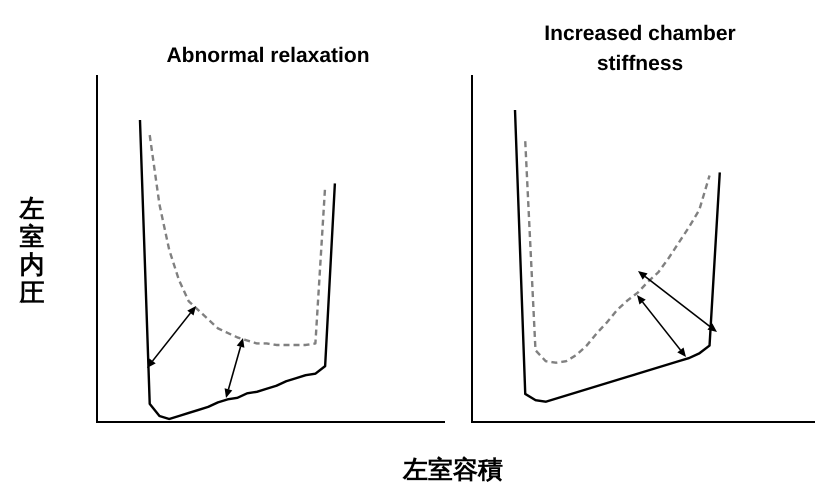 Image resolution: width=826 pixels, height=494 pixels. Describe the element at coordinates (452, 469) in the screenshot. I see `x-axis-title: 左室容積` at that location.